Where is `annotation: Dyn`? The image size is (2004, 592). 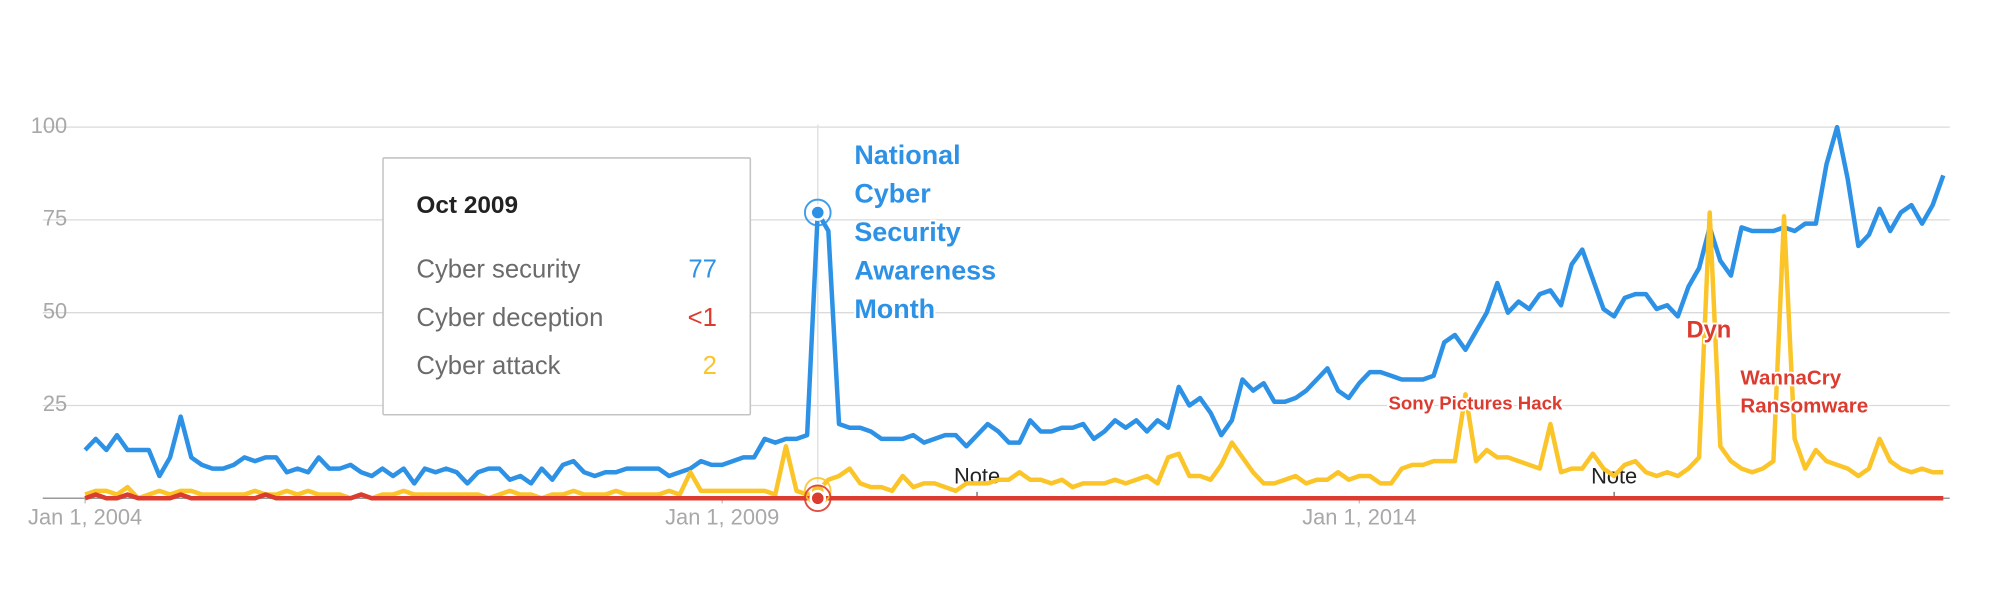
annotation: Dyn is located at coordinates (1708, 330).